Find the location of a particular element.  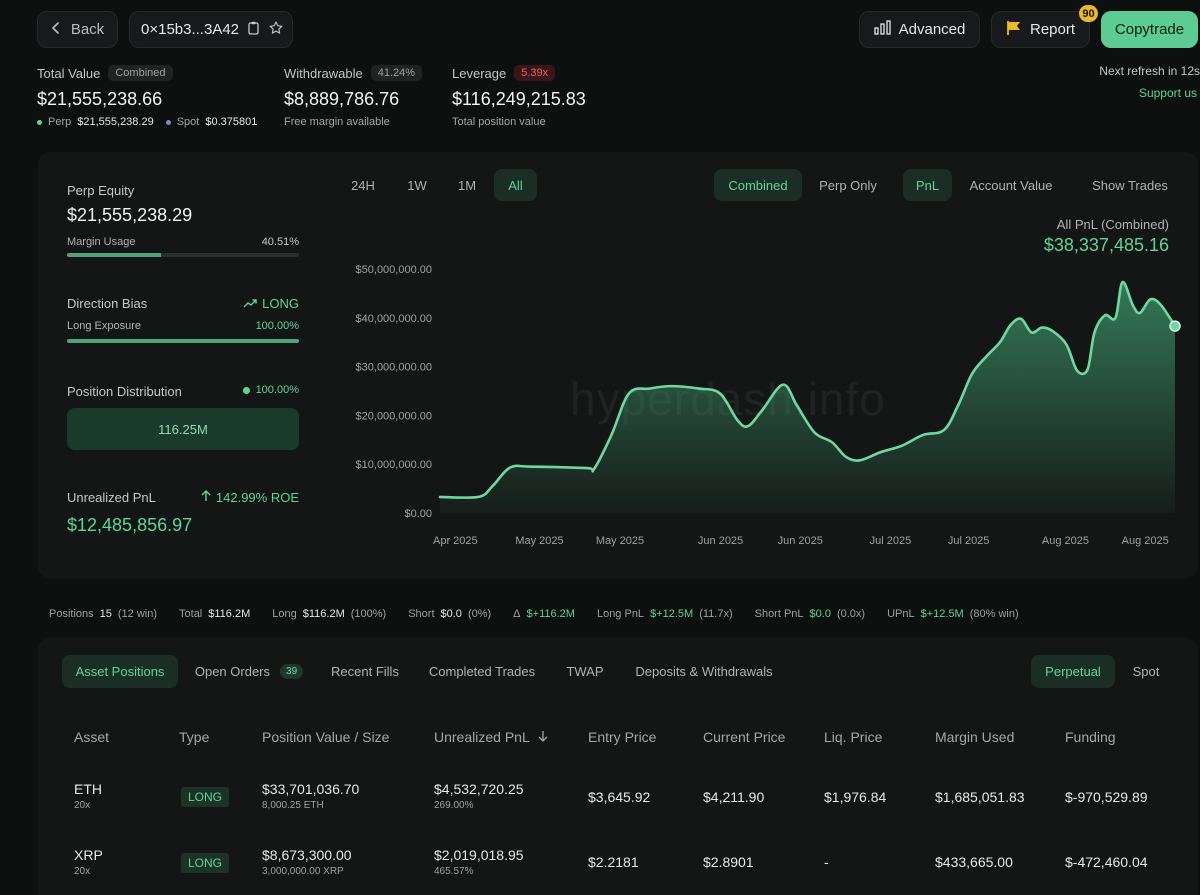

tab-perpetual: Perpetual is located at coordinates (1073, 671).